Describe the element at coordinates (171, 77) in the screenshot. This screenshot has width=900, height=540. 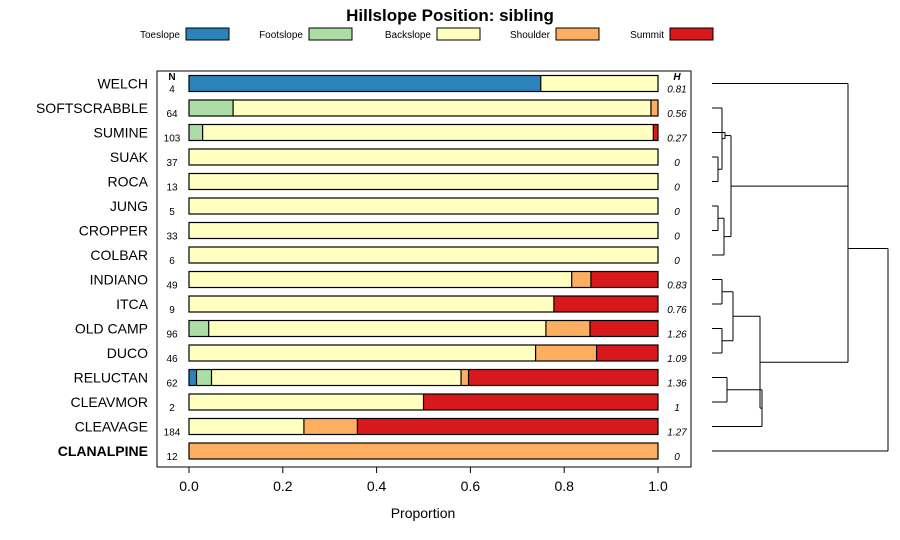
I see `n-column-header: N` at that location.